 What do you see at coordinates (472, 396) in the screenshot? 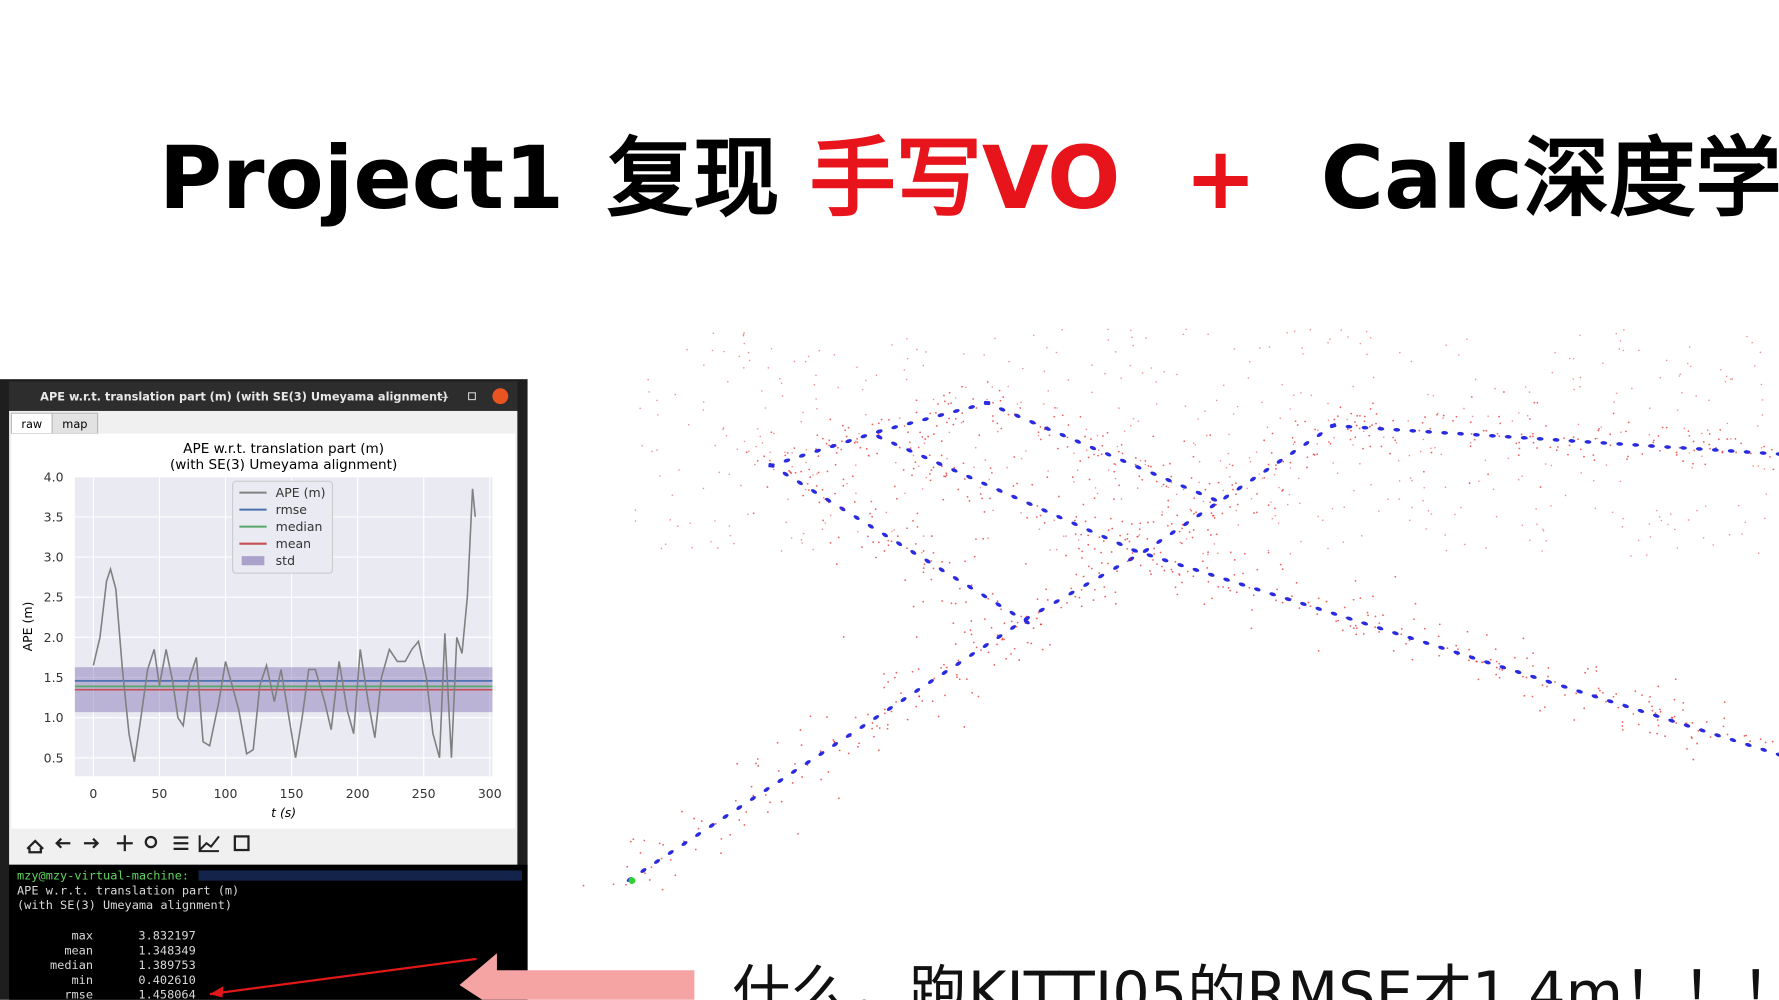
I see `maximize-button` at bounding box center [472, 396].